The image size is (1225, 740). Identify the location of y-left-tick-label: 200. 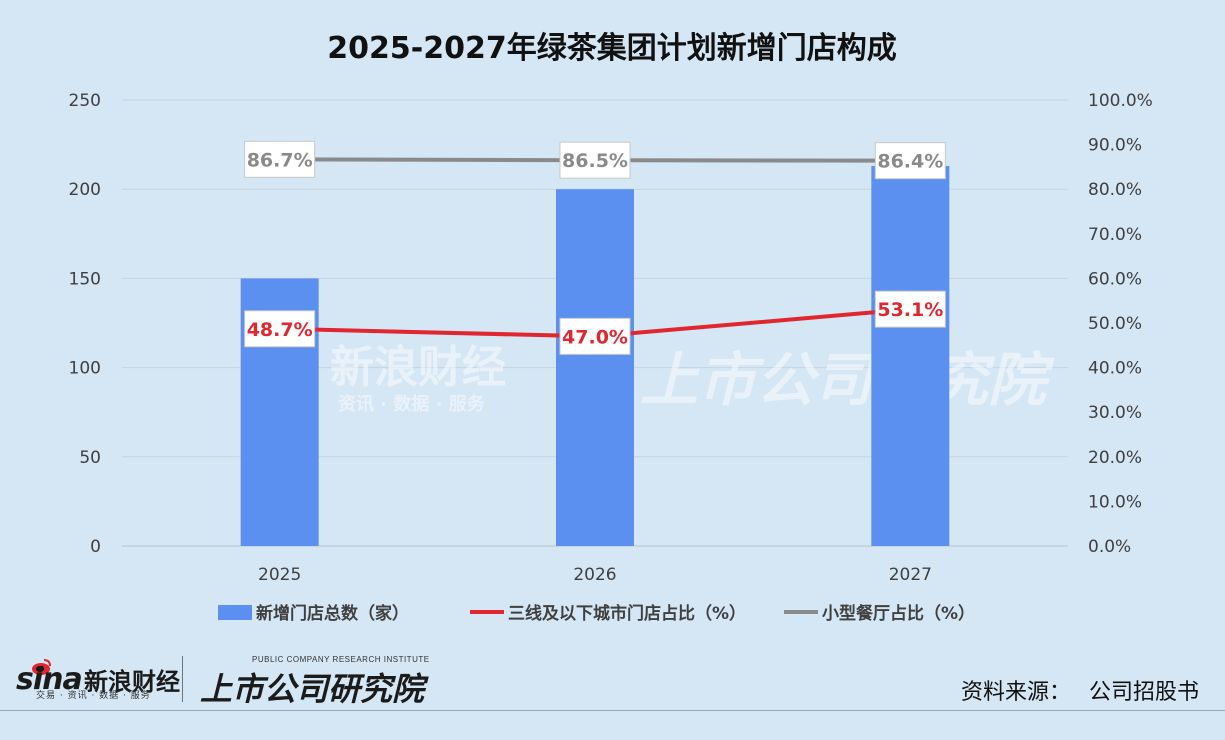
(85, 190).